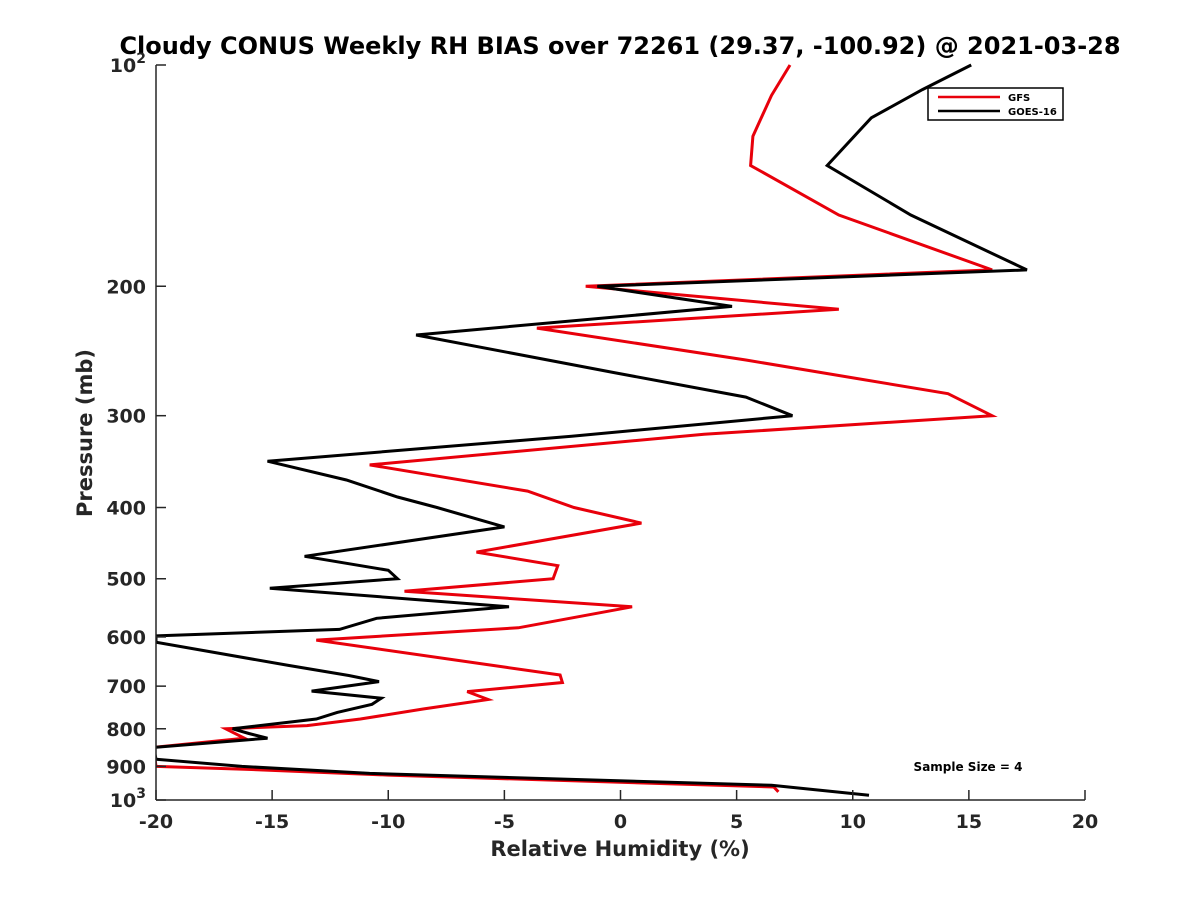 This screenshot has height=900, width=1200. Describe the element at coordinates (126, 767) in the screenshot. I see `y-tick-label: 900` at that location.